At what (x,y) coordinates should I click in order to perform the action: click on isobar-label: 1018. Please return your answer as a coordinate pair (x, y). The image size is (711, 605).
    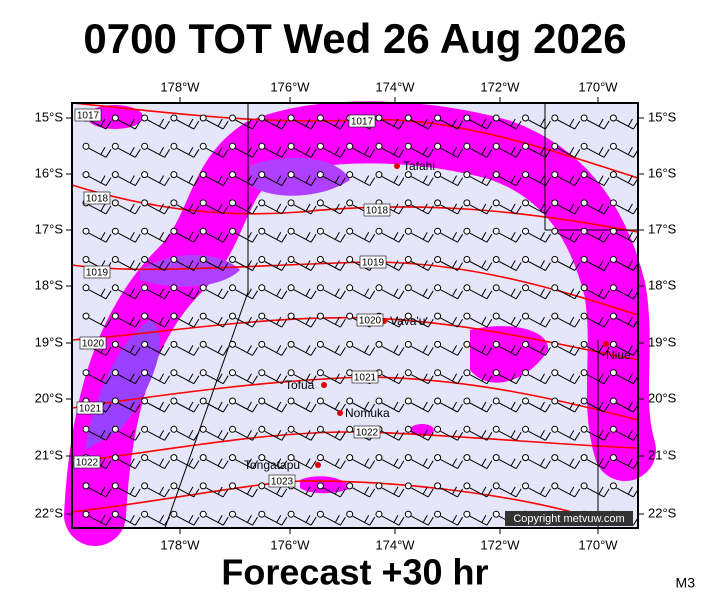
    Looking at the image, I should click on (97, 199).